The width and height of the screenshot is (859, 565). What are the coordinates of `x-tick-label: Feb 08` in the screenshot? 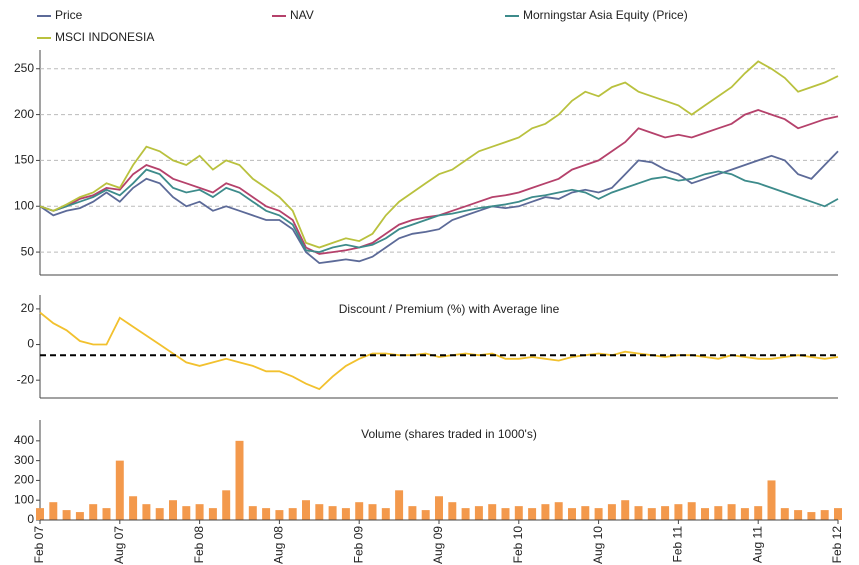 It's located at (199, 545).